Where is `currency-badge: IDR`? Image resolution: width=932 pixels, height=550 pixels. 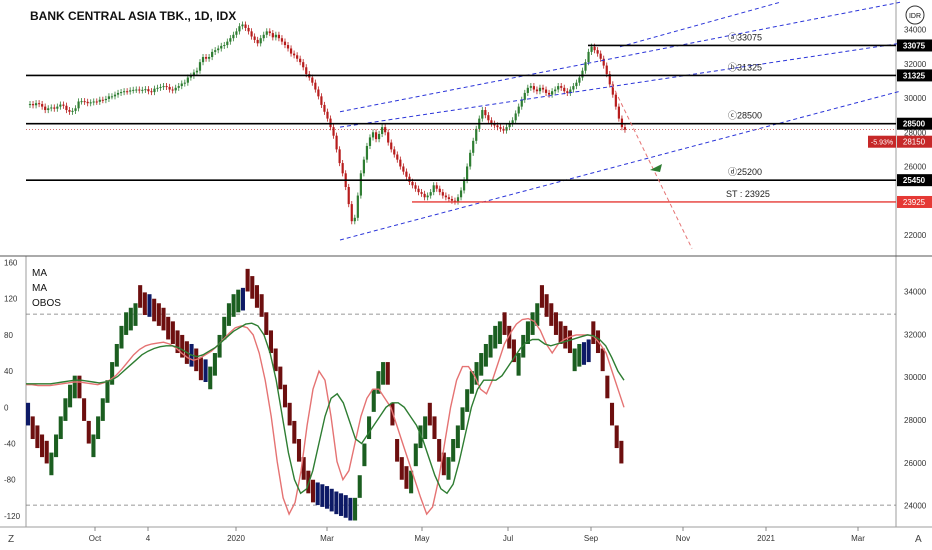
currency-badge: IDR is located at coordinates (915, 15).